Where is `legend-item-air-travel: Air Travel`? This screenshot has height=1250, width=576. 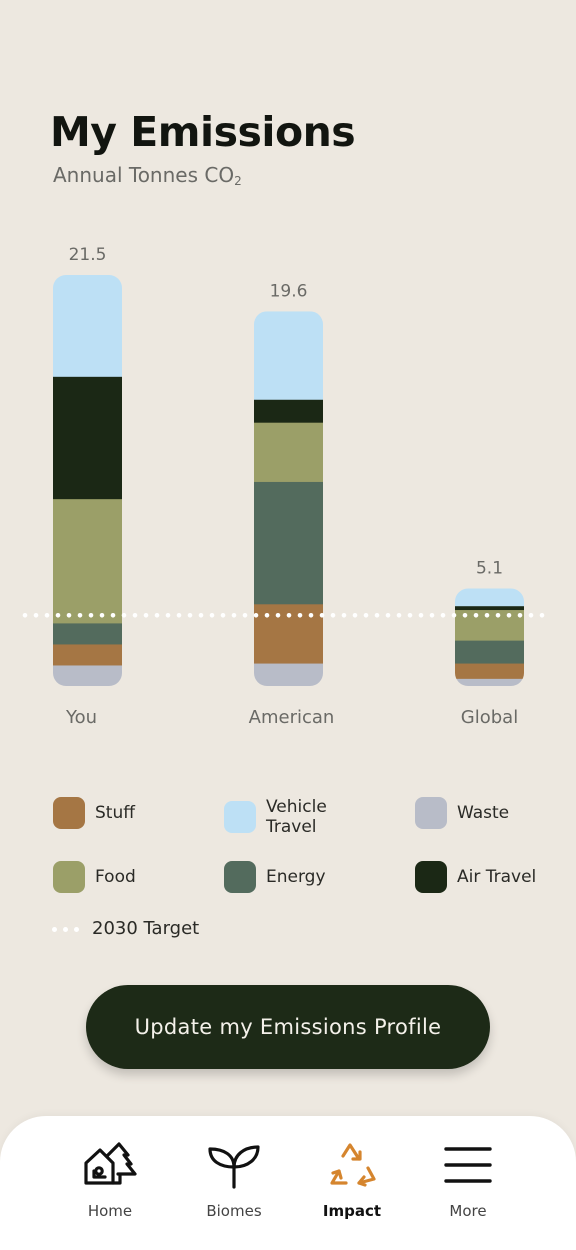
legend-item-air-travel: Air Travel is located at coordinates (476, 877).